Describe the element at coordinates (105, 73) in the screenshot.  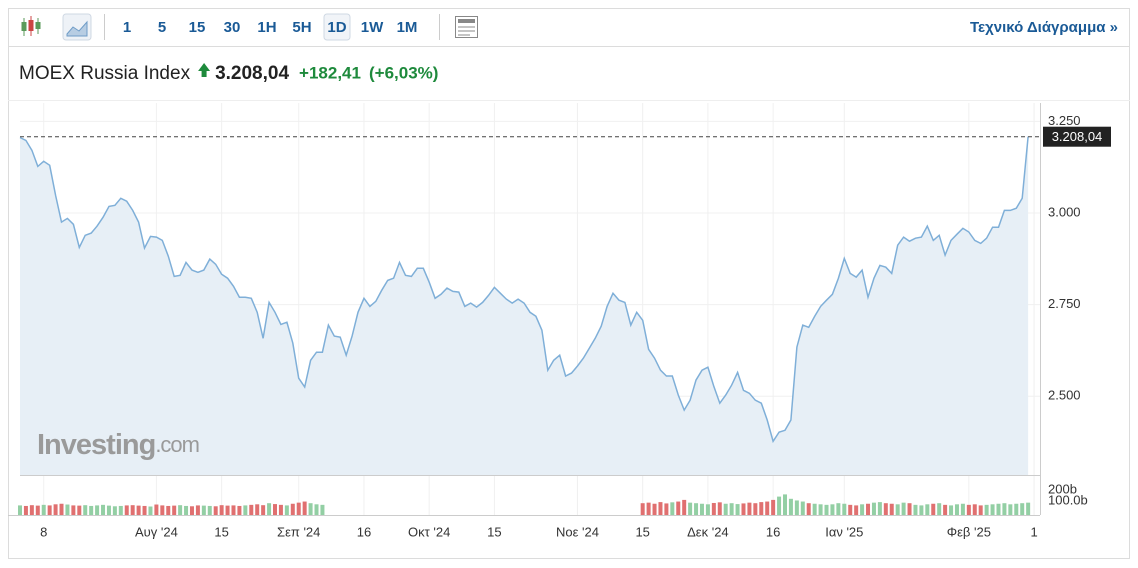
I see `instrument-name: MOEX Russia Index` at that location.